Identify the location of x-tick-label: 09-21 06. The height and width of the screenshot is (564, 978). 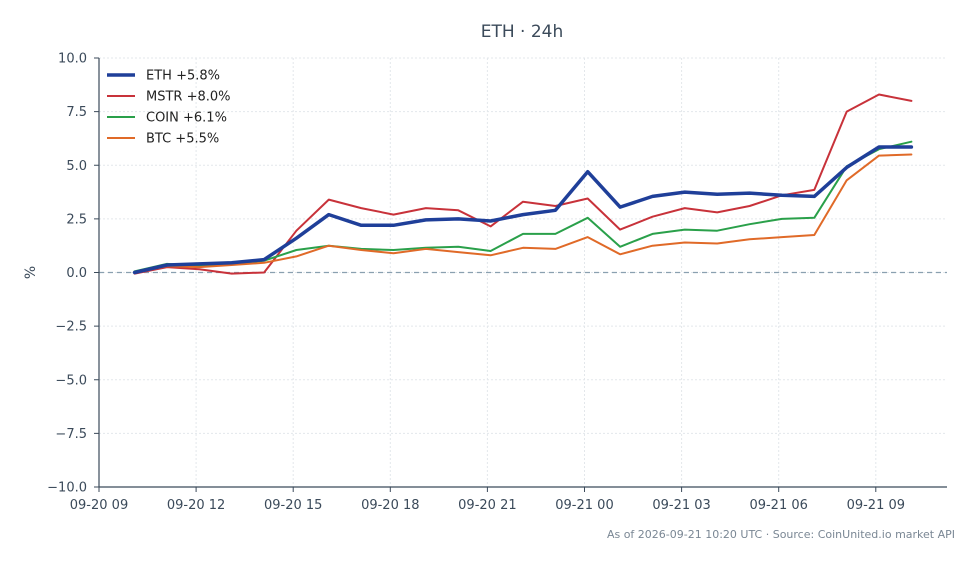
(778, 505).